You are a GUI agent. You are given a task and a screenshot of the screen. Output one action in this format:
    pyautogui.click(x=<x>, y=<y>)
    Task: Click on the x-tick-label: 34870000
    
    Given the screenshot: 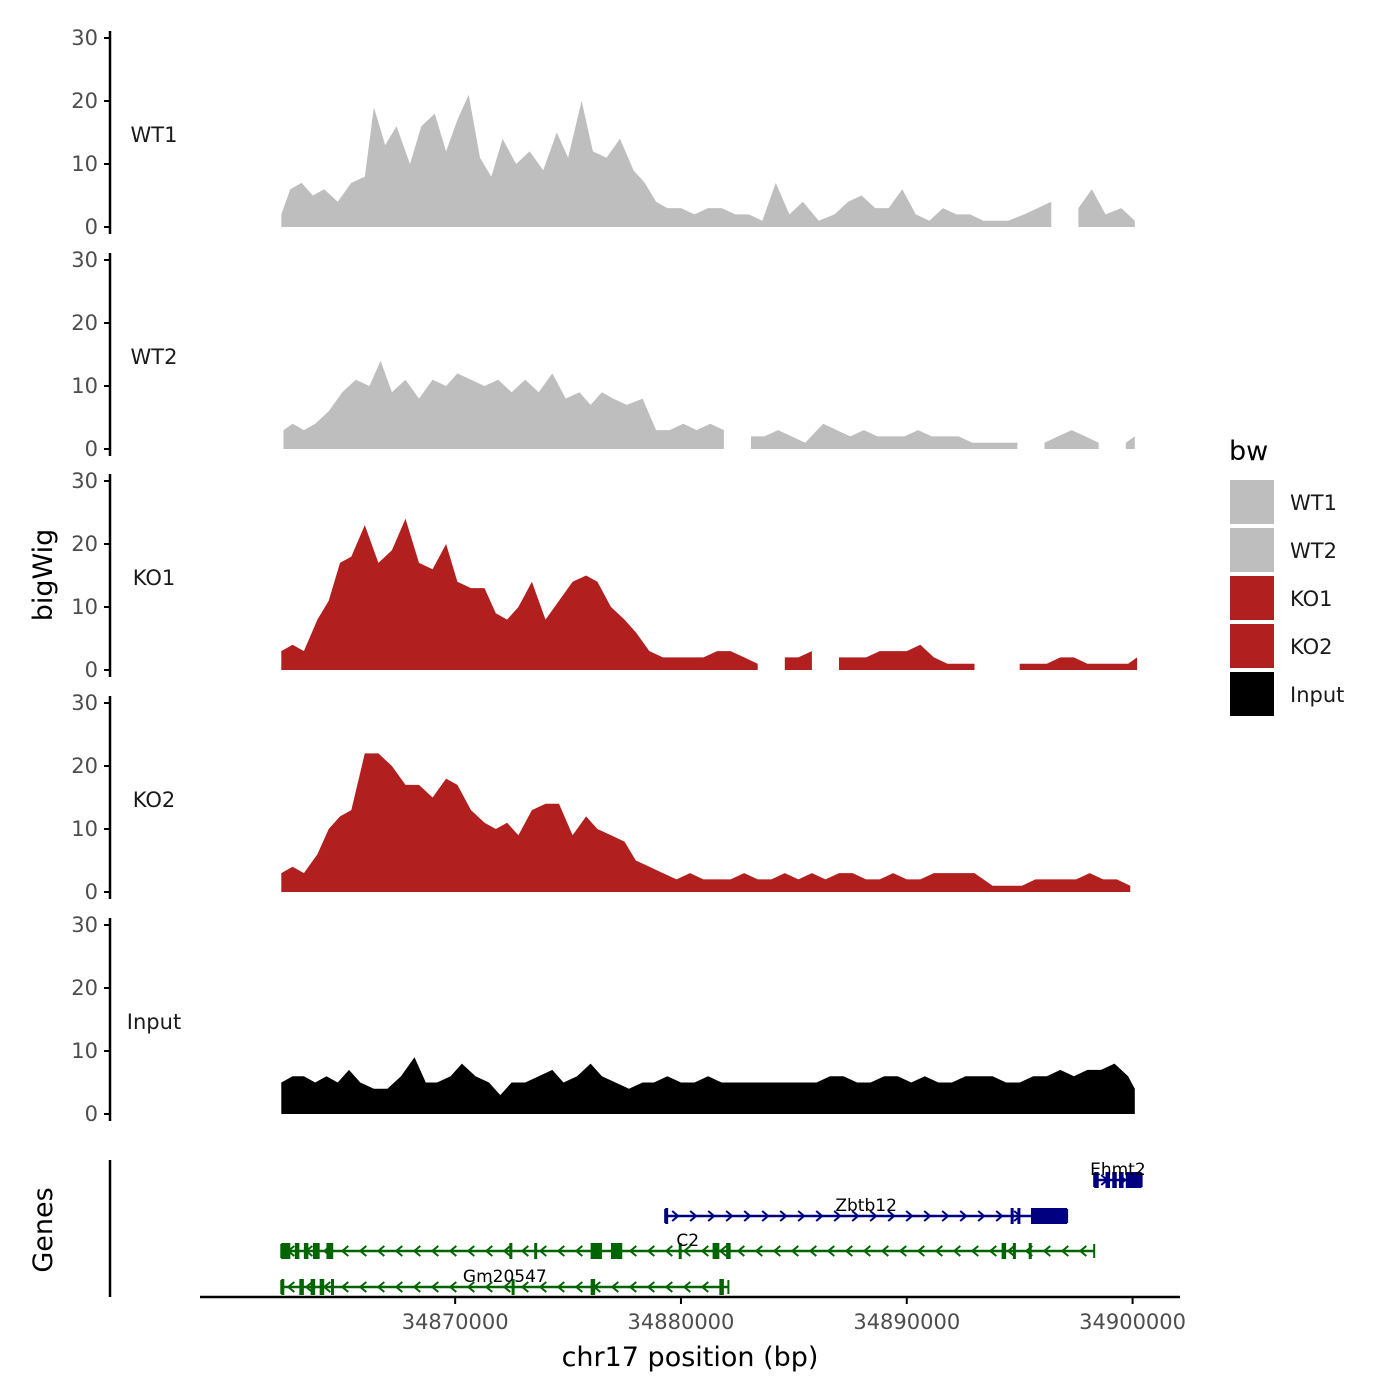 What is the action you would take?
    pyautogui.click(x=455, y=1322)
    